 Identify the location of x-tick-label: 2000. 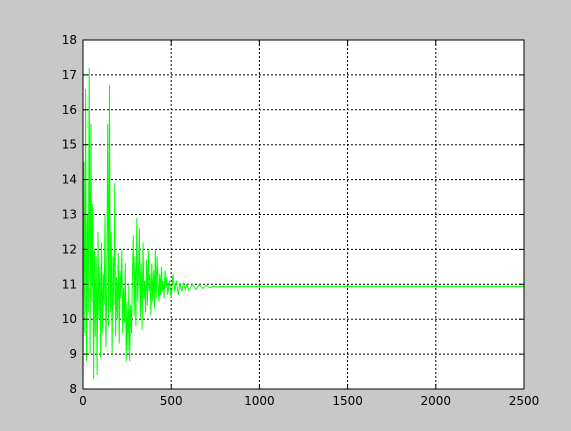
(436, 401).